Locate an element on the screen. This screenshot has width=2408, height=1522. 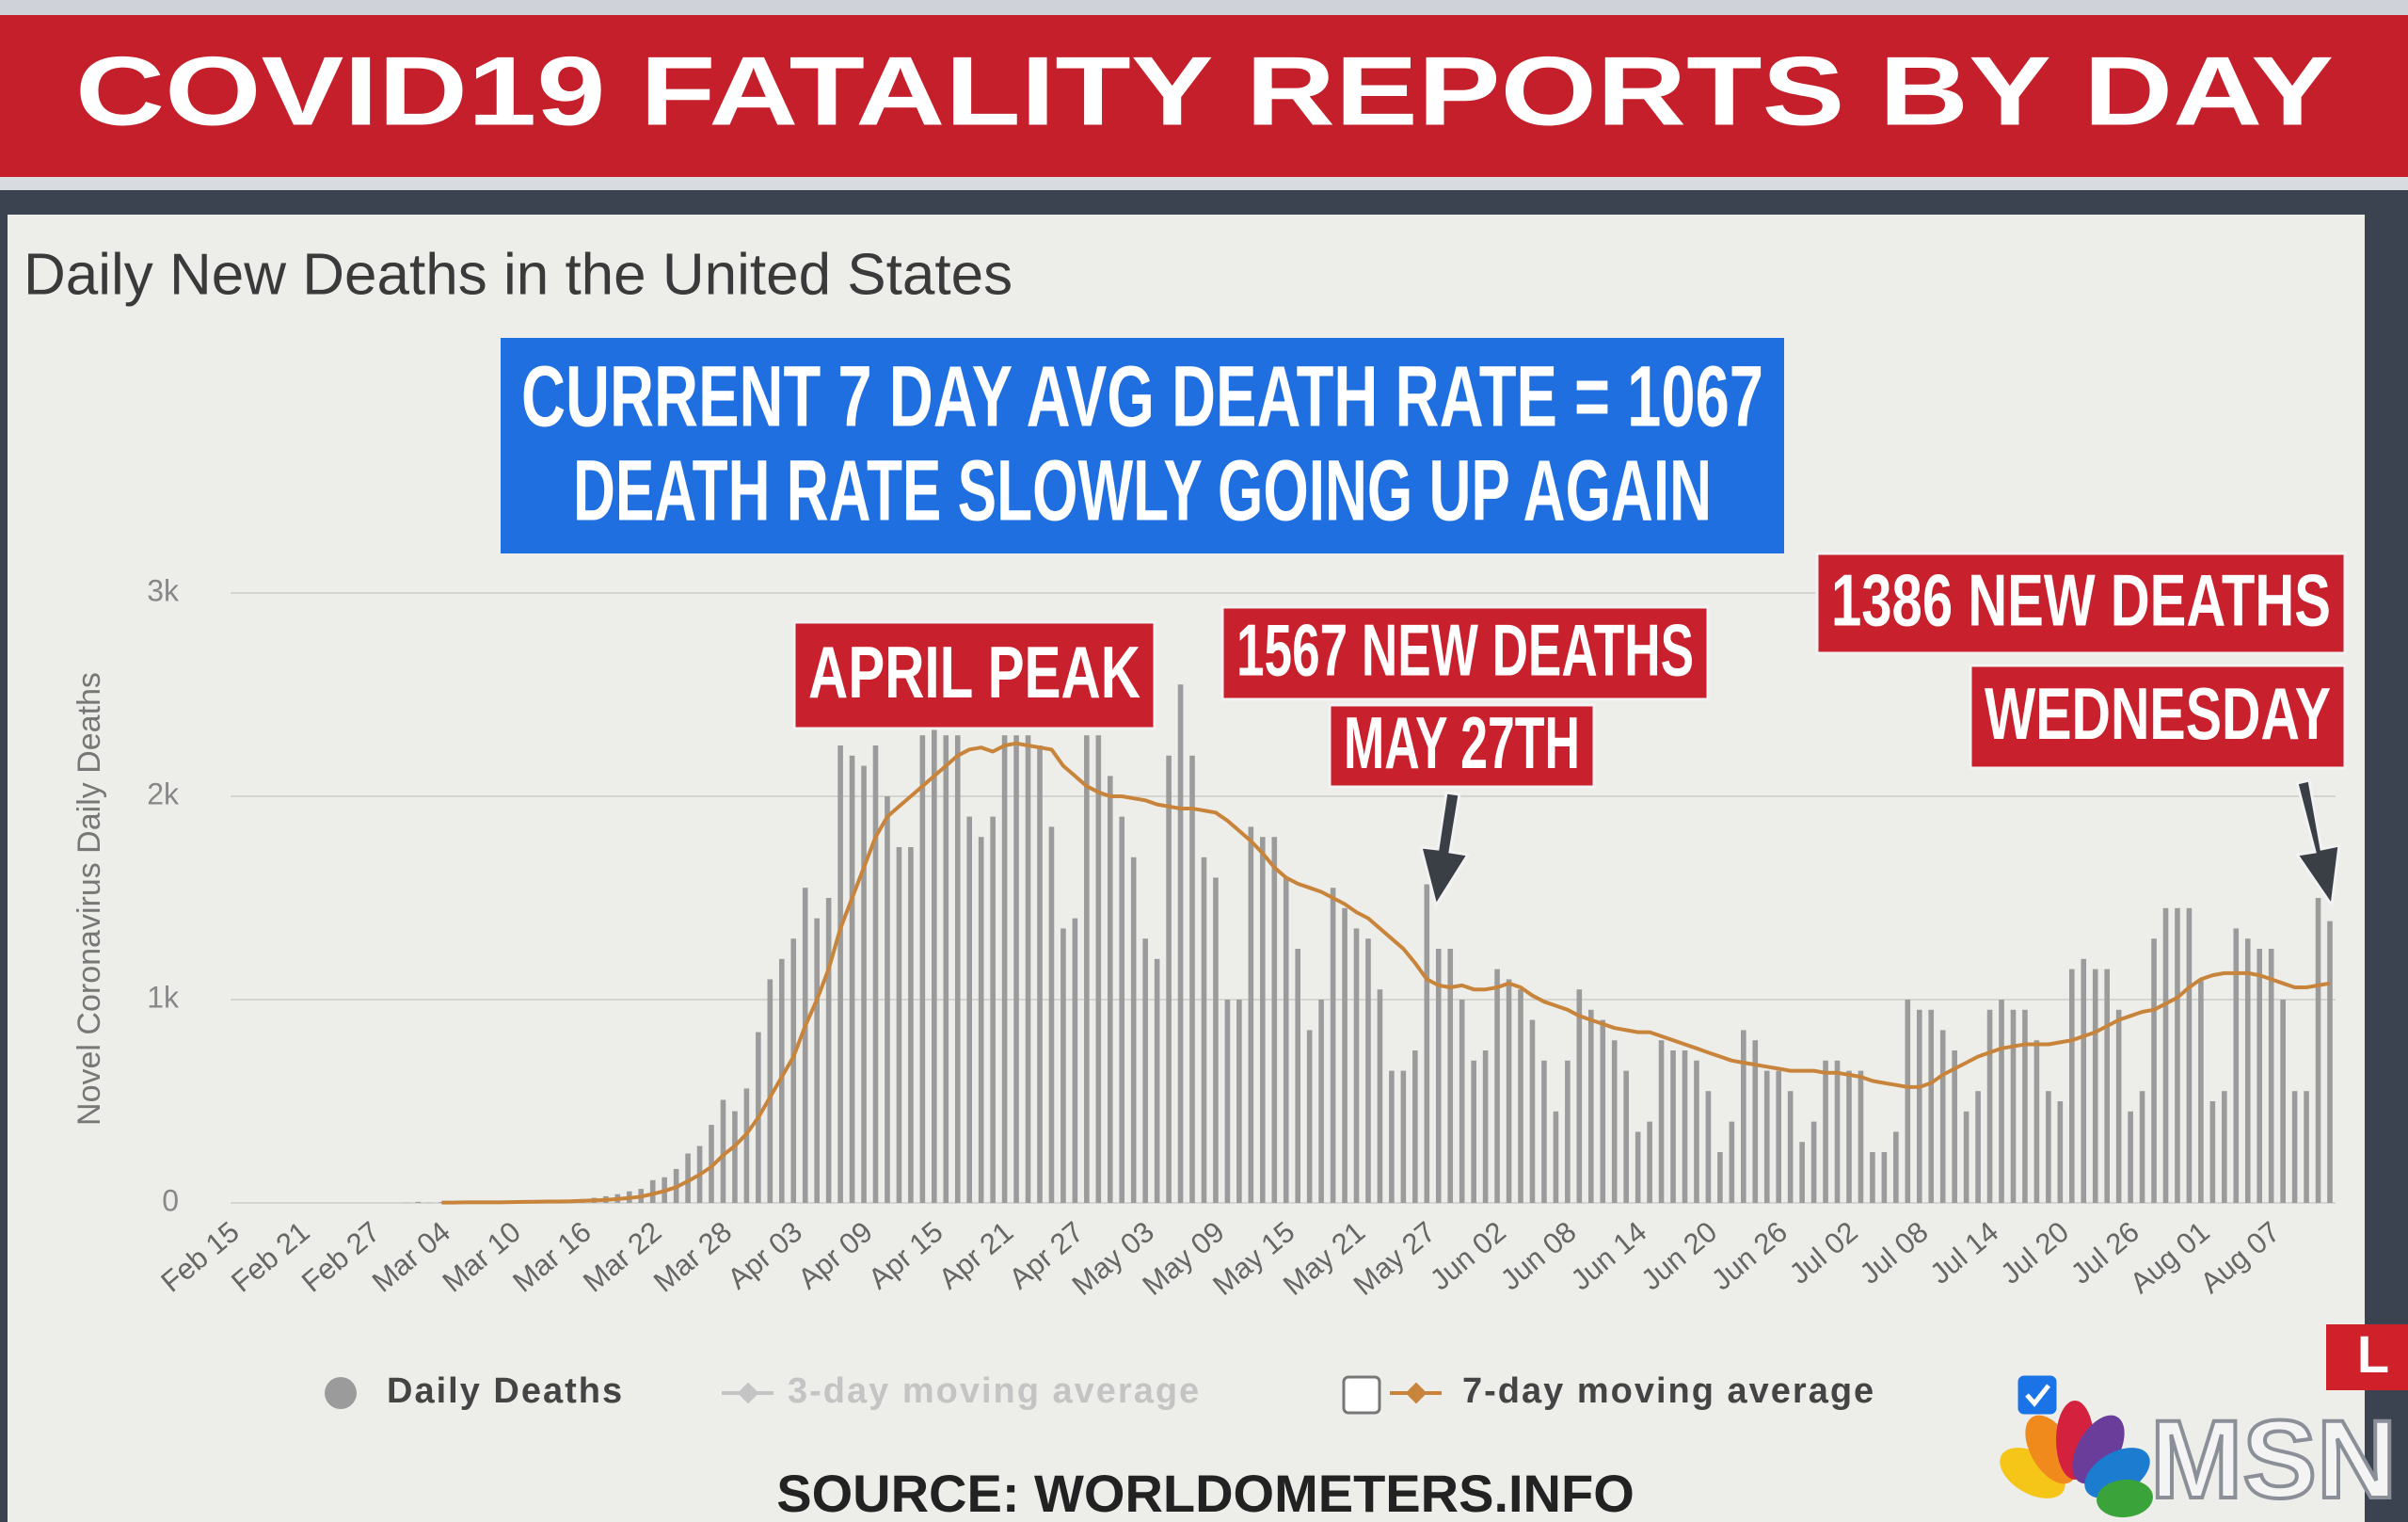
checkmark is located at coordinates (2037, 1395).